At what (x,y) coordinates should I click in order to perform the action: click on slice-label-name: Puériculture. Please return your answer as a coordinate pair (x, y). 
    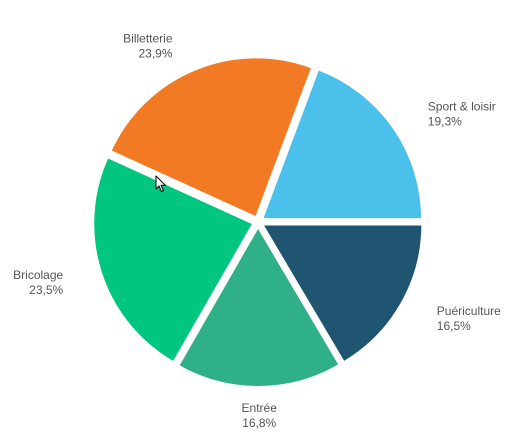
    Looking at the image, I should click on (469, 311).